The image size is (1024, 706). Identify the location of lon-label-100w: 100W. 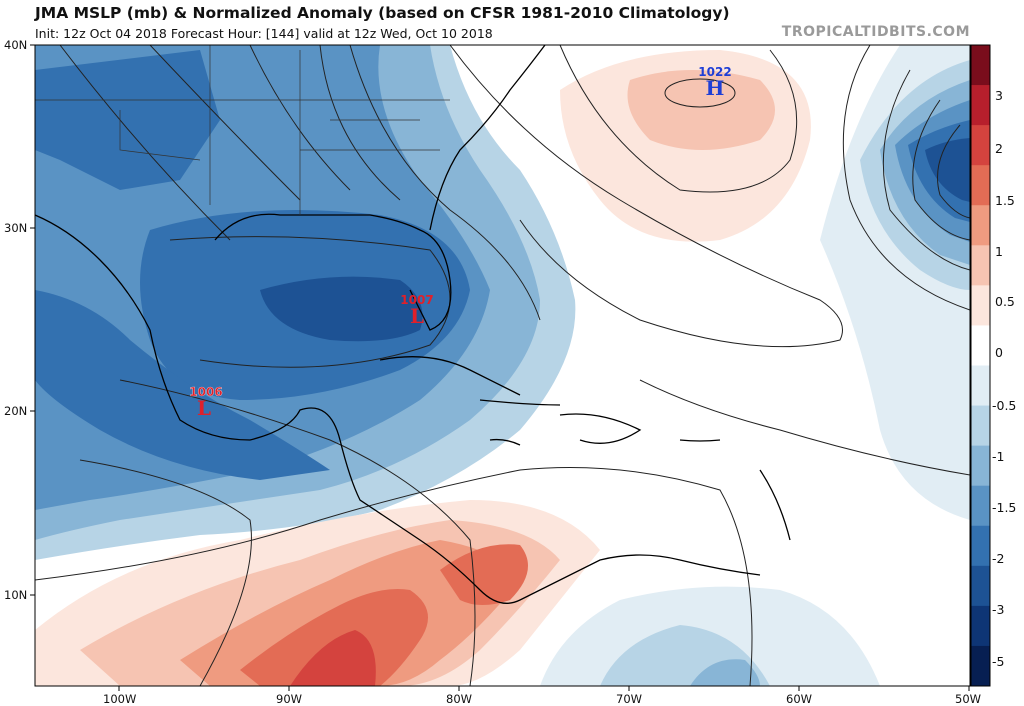
(120, 699).